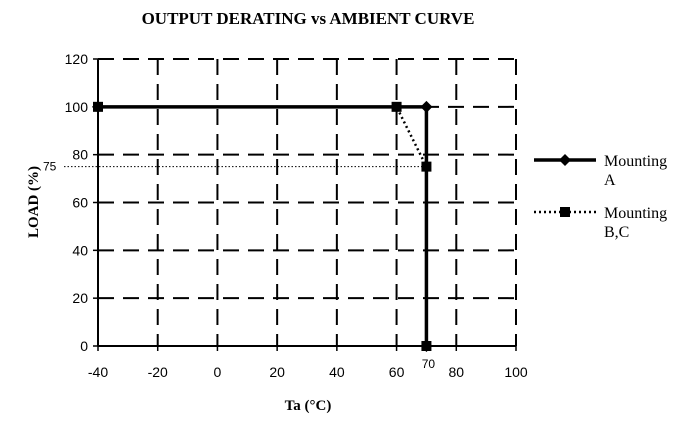 This screenshot has height=422, width=693. I want to click on x-tick-label: 100, so click(516, 372).